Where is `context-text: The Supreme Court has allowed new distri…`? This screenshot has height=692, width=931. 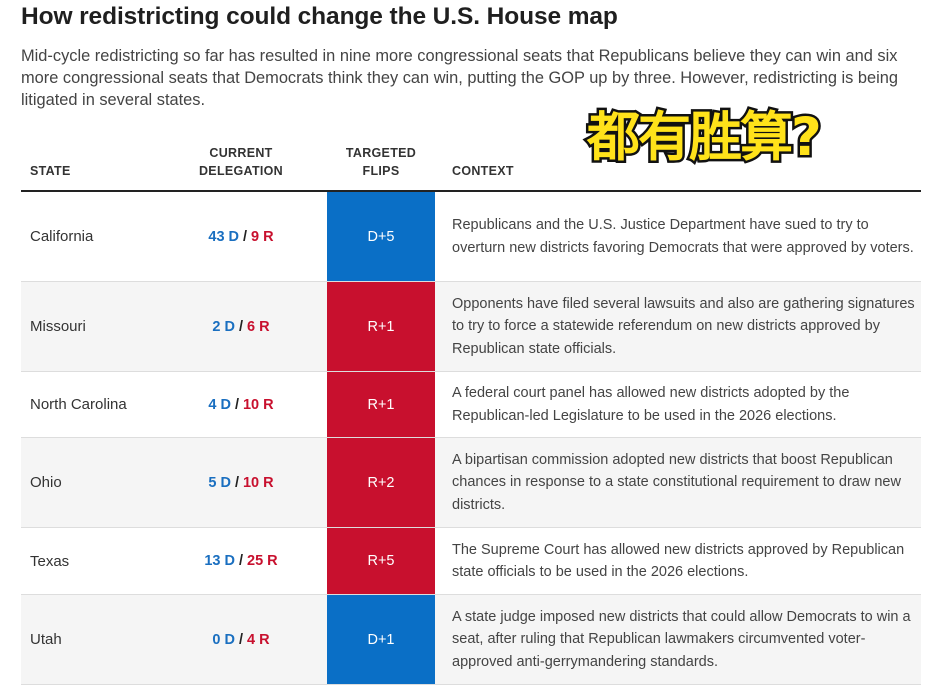 context-text: The Supreme Court has allowed new distri… is located at coordinates (678, 561).